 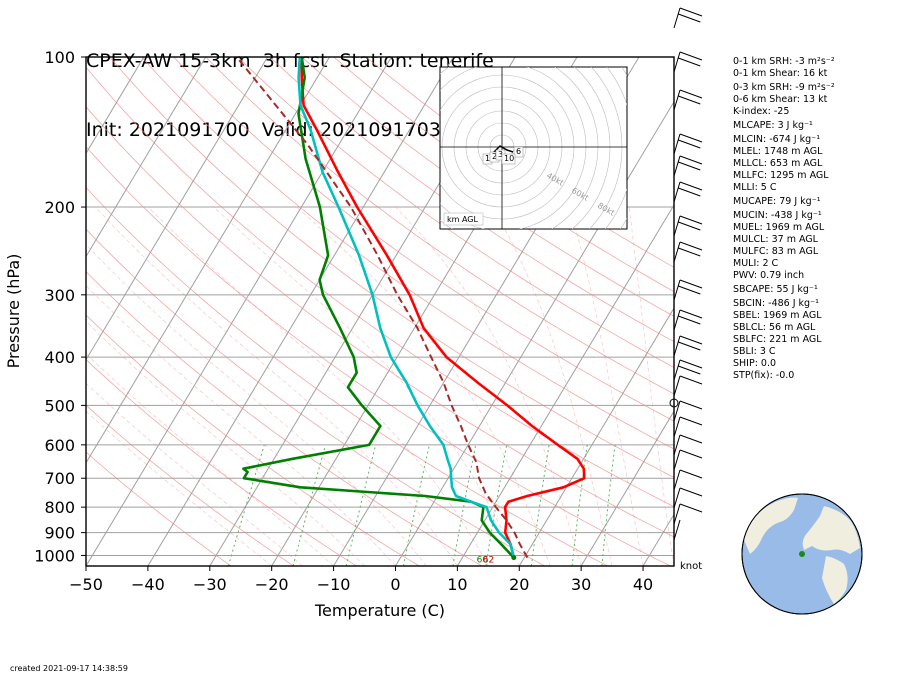 I want to click on index-line: MUEL: 1969 m AGL, so click(x=779, y=227).